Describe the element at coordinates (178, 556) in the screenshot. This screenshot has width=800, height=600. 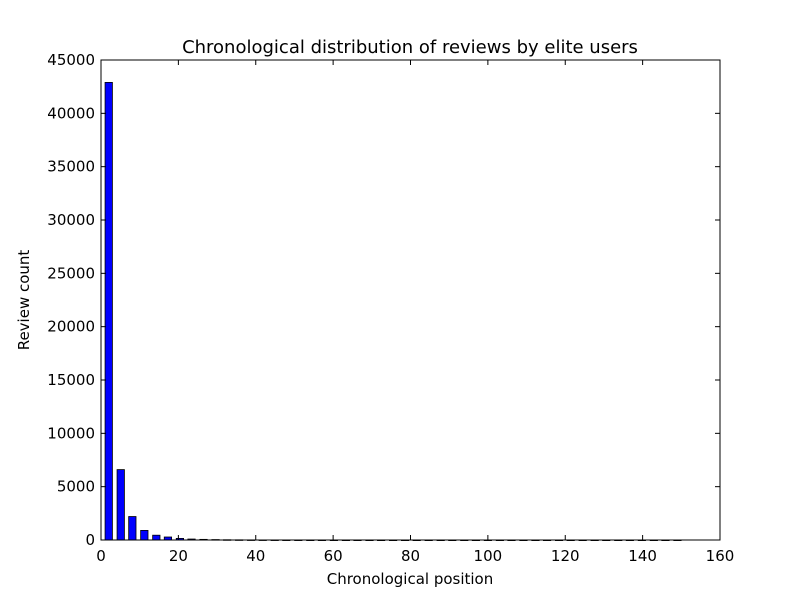
I see `x-tick-label: 20` at that location.